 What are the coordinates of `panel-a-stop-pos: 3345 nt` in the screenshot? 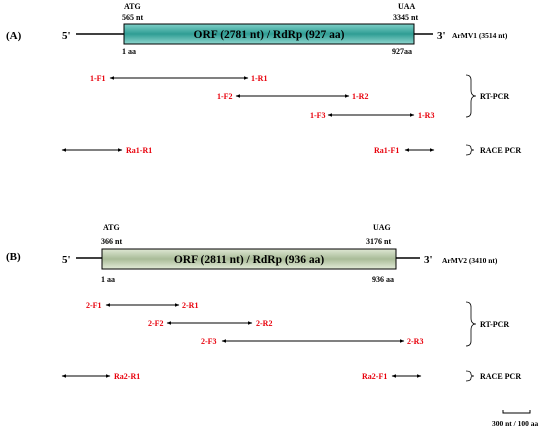 It's located at (405, 17).